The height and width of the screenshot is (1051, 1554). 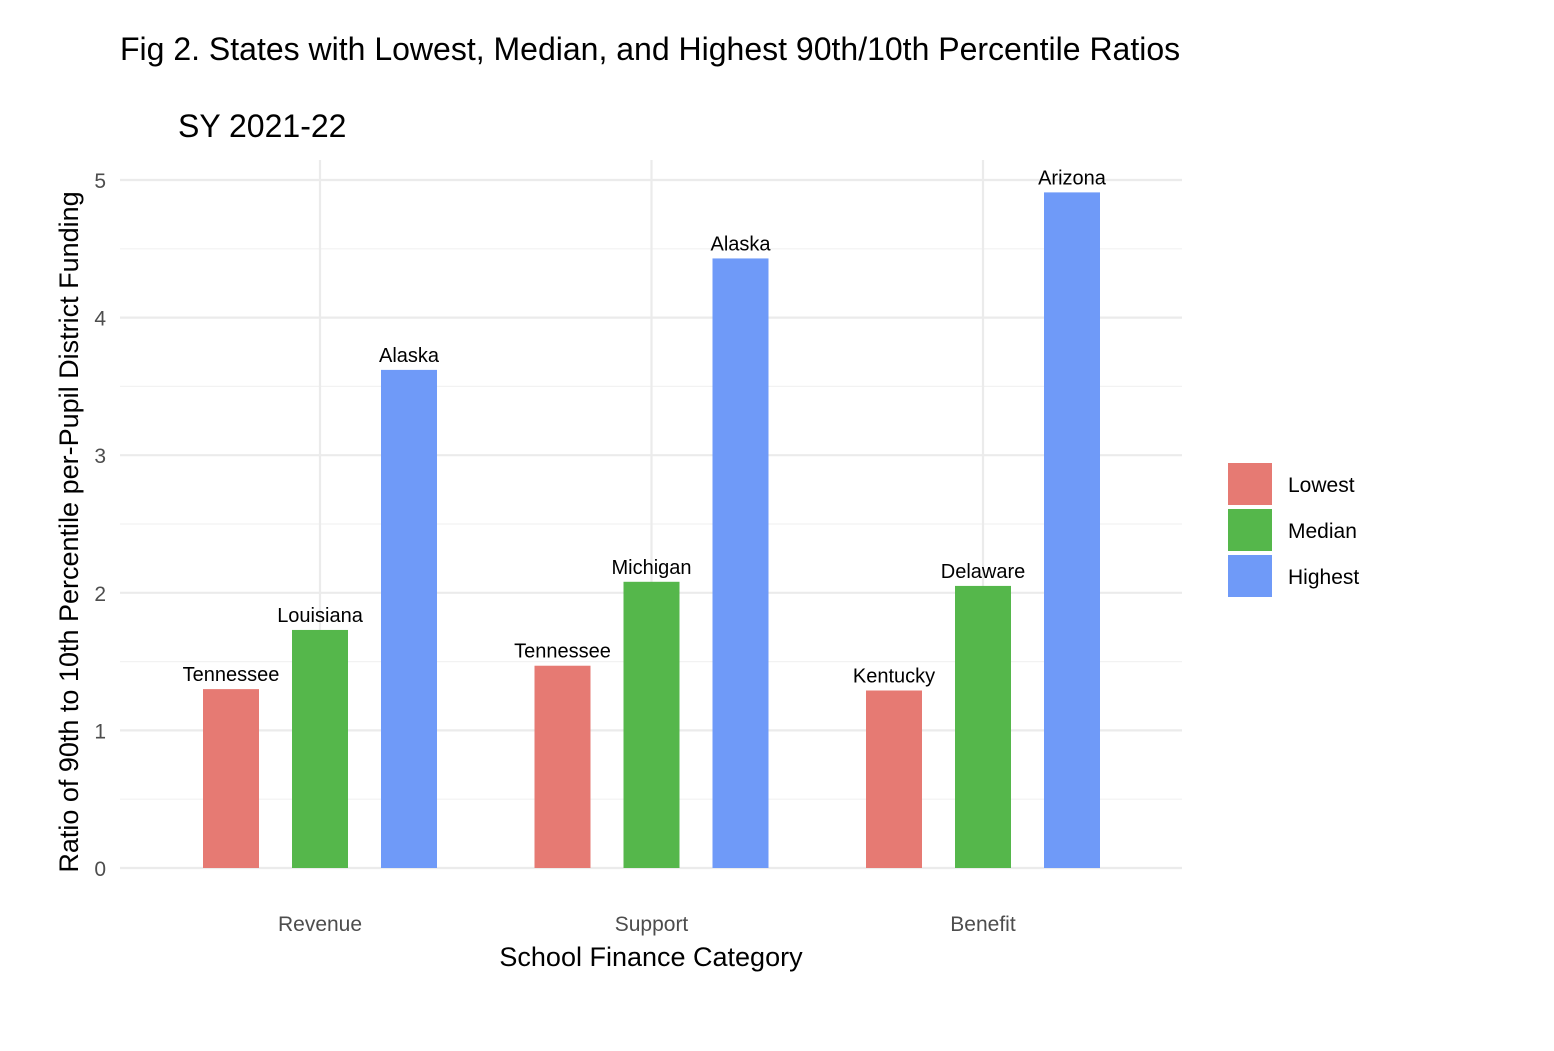 What do you see at coordinates (100, 869) in the screenshot?
I see `y-tick-label: 0` at bounding box center [100, 869].